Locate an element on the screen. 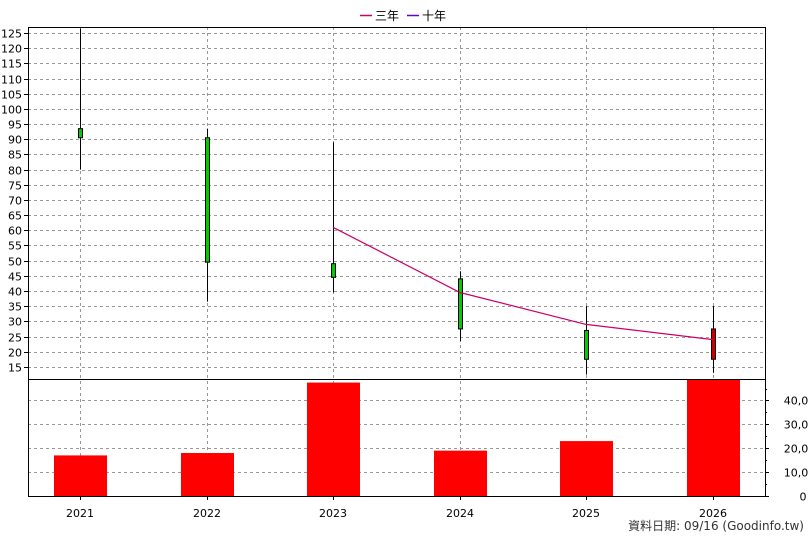 This screenshot has width=808, height=540. price-tick-label: 45 is located at coordinates (15, 277).